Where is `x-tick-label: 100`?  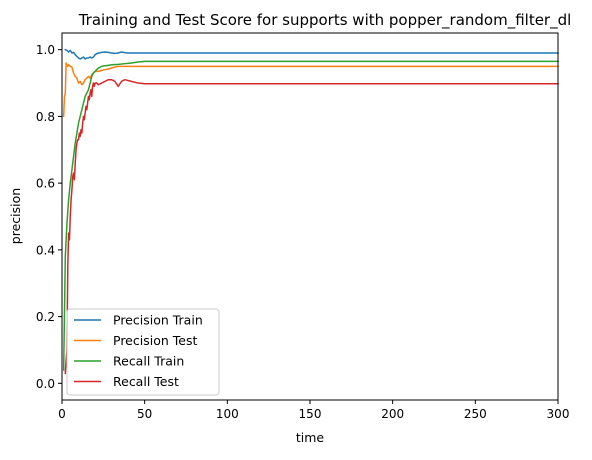 x-tick-label: 100 is located at coordinates (227, 414).